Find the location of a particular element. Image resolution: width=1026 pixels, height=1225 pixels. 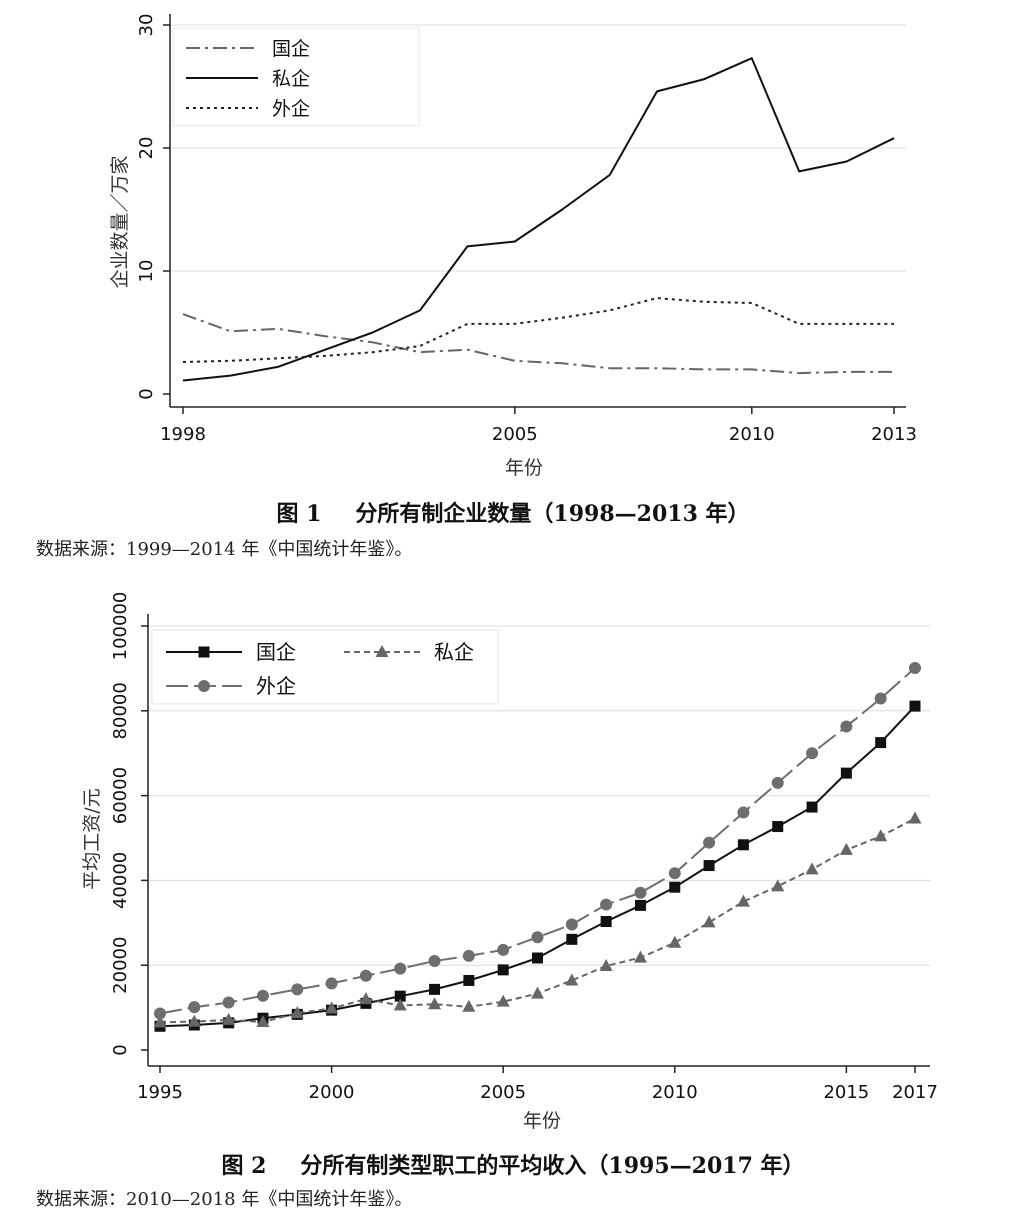

x-tick-label: 1995 is located at coordinates (160, 1092).